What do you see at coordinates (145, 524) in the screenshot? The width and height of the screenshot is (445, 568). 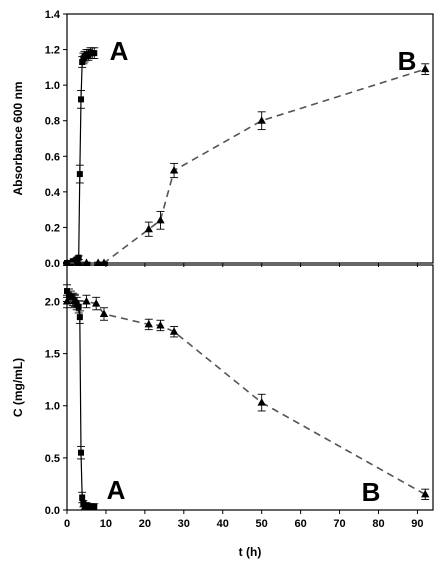 I see `x-tick-label: 20` at bounding box center [145, 524].